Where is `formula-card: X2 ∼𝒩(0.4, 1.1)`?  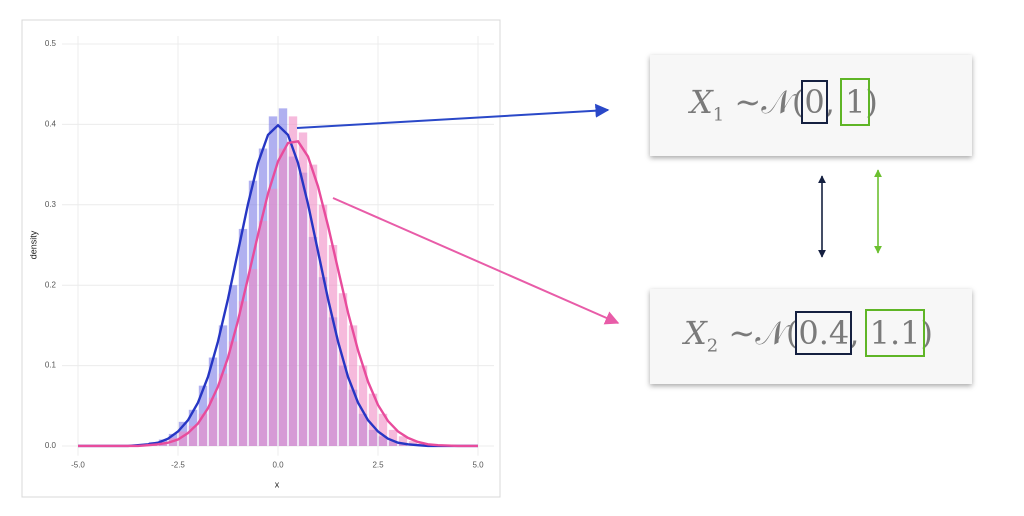
formula-card: X2 ∼𝒩(0.4, 1.1) is located at coordinates (811, 336).